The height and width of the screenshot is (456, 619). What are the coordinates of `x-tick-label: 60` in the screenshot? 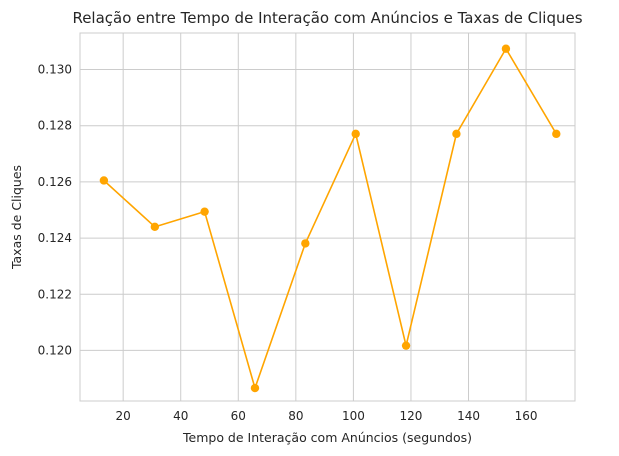 It's located at (238, 416).